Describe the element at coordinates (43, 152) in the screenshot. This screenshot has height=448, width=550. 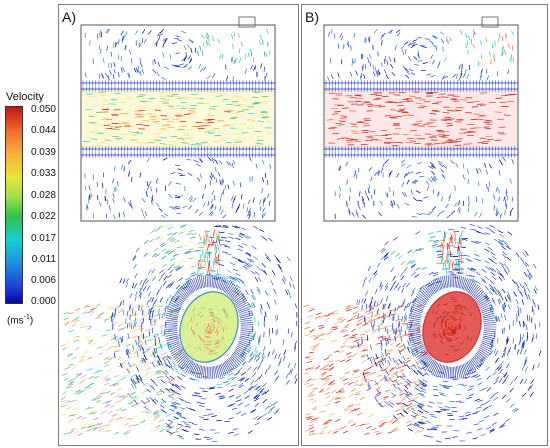
I see `legend-tick: 0.039` at that location.